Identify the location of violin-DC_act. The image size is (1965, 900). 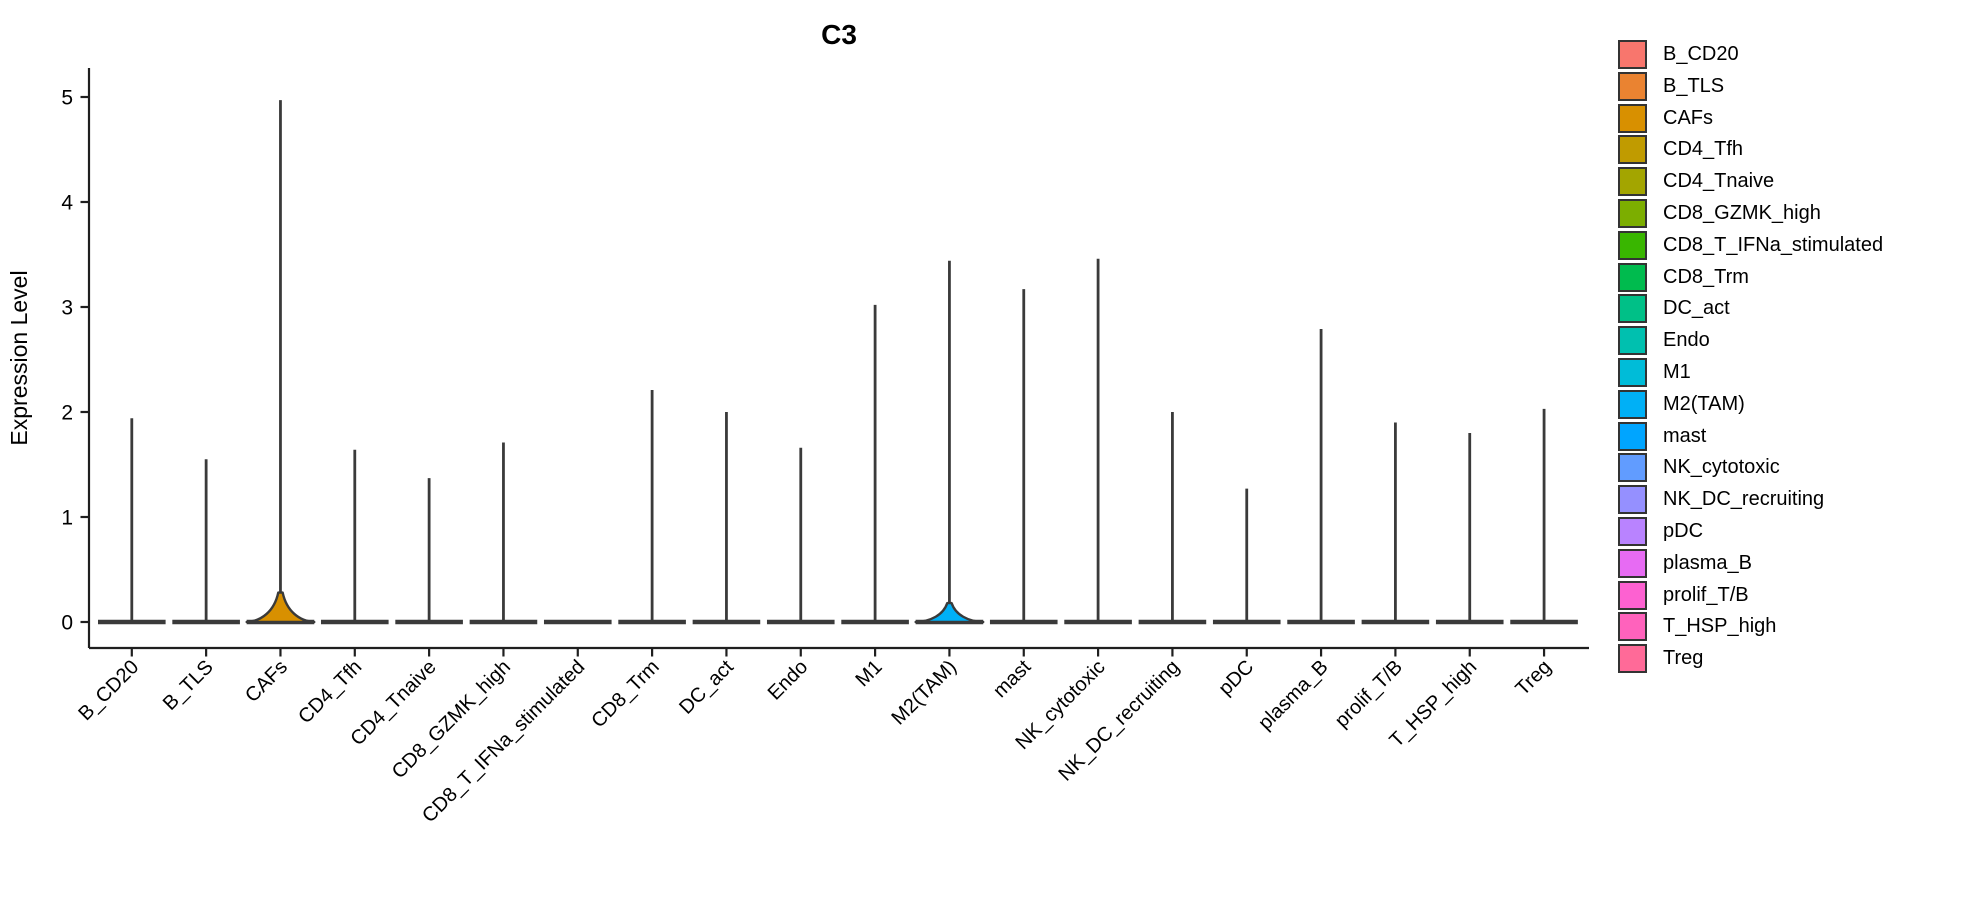
(726, 518).